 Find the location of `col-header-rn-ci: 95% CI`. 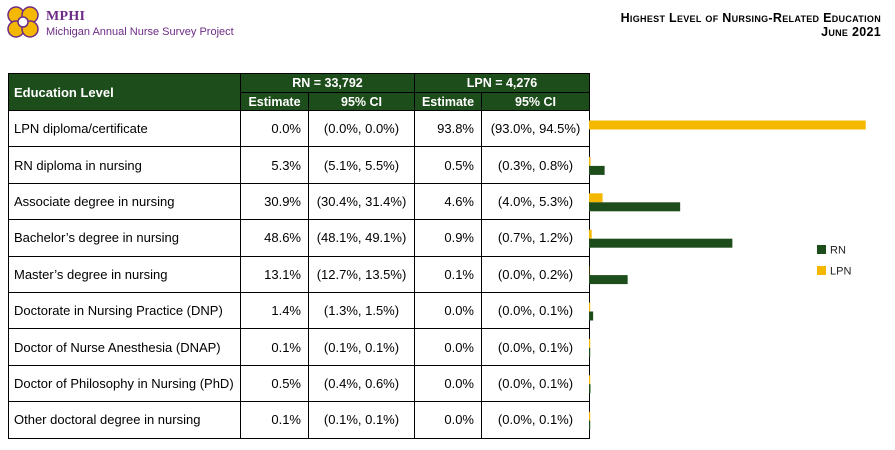

col-header-rn-ci: 95% CI is located at coordinates (361, 101).